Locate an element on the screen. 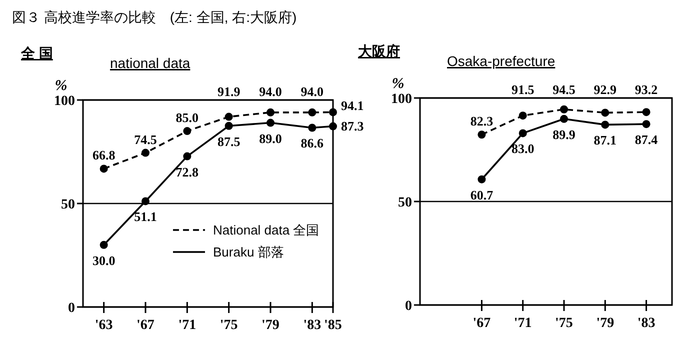 The width and height of the screenshot is (699, 342). data-label: 82.3 is located at coordinates (482, 121).